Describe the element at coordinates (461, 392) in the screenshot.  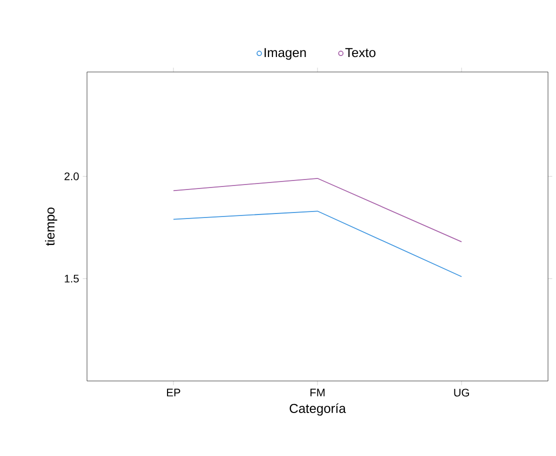
I see `x-tick-label: UG` at that location.